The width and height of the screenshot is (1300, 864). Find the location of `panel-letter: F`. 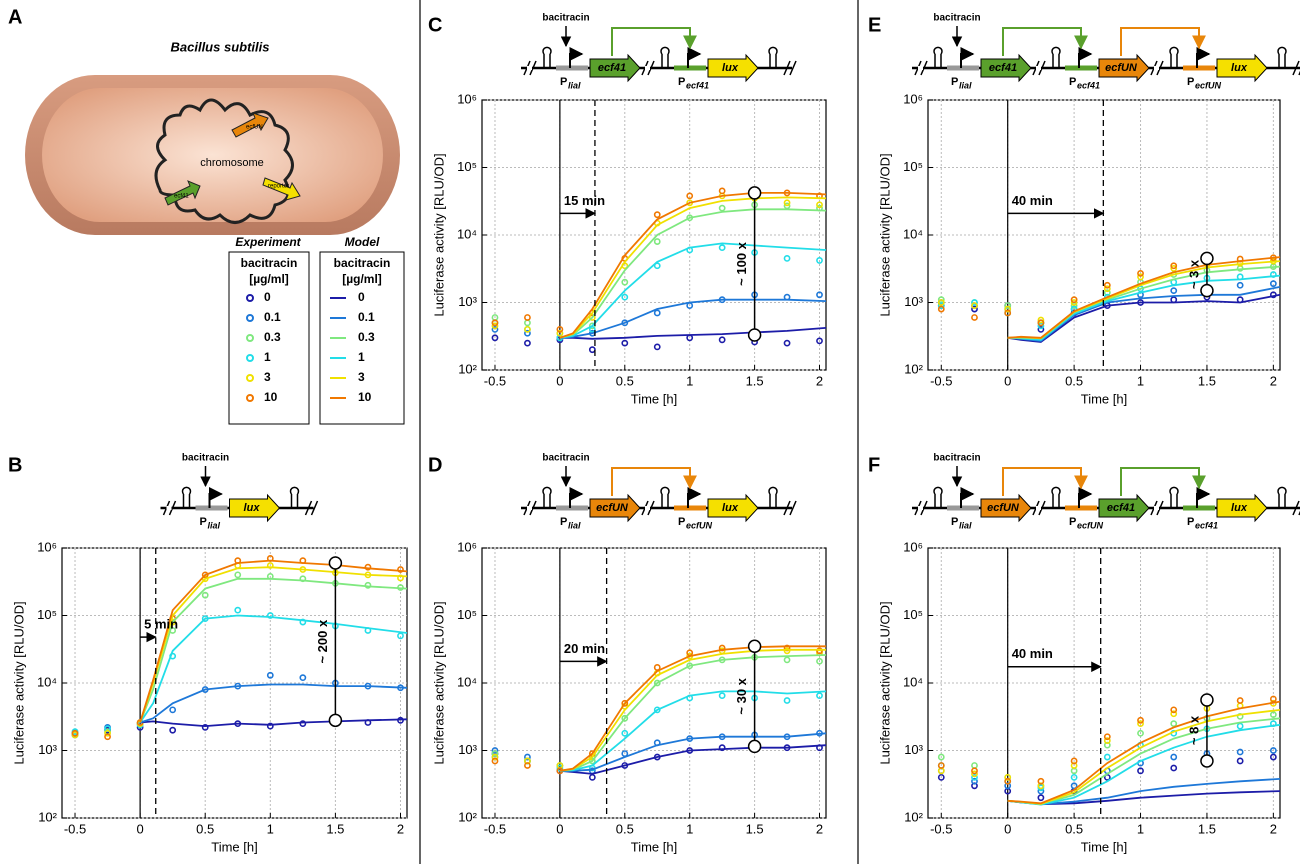

panel-letter: F is located at coordinates (874, 465).